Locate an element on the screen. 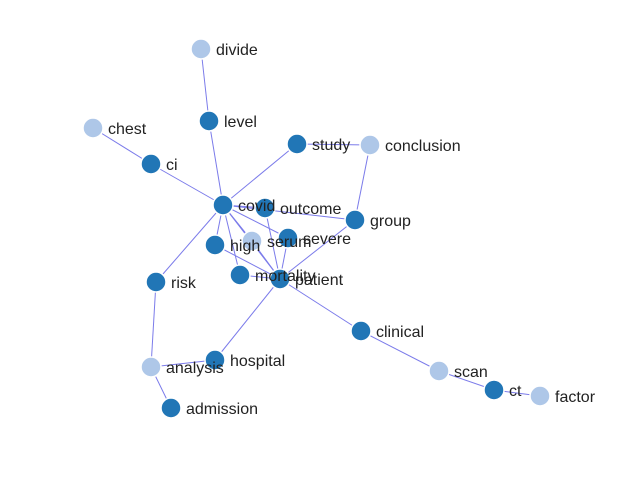  edge-outcome-patient is located at coordinates (272, 243).